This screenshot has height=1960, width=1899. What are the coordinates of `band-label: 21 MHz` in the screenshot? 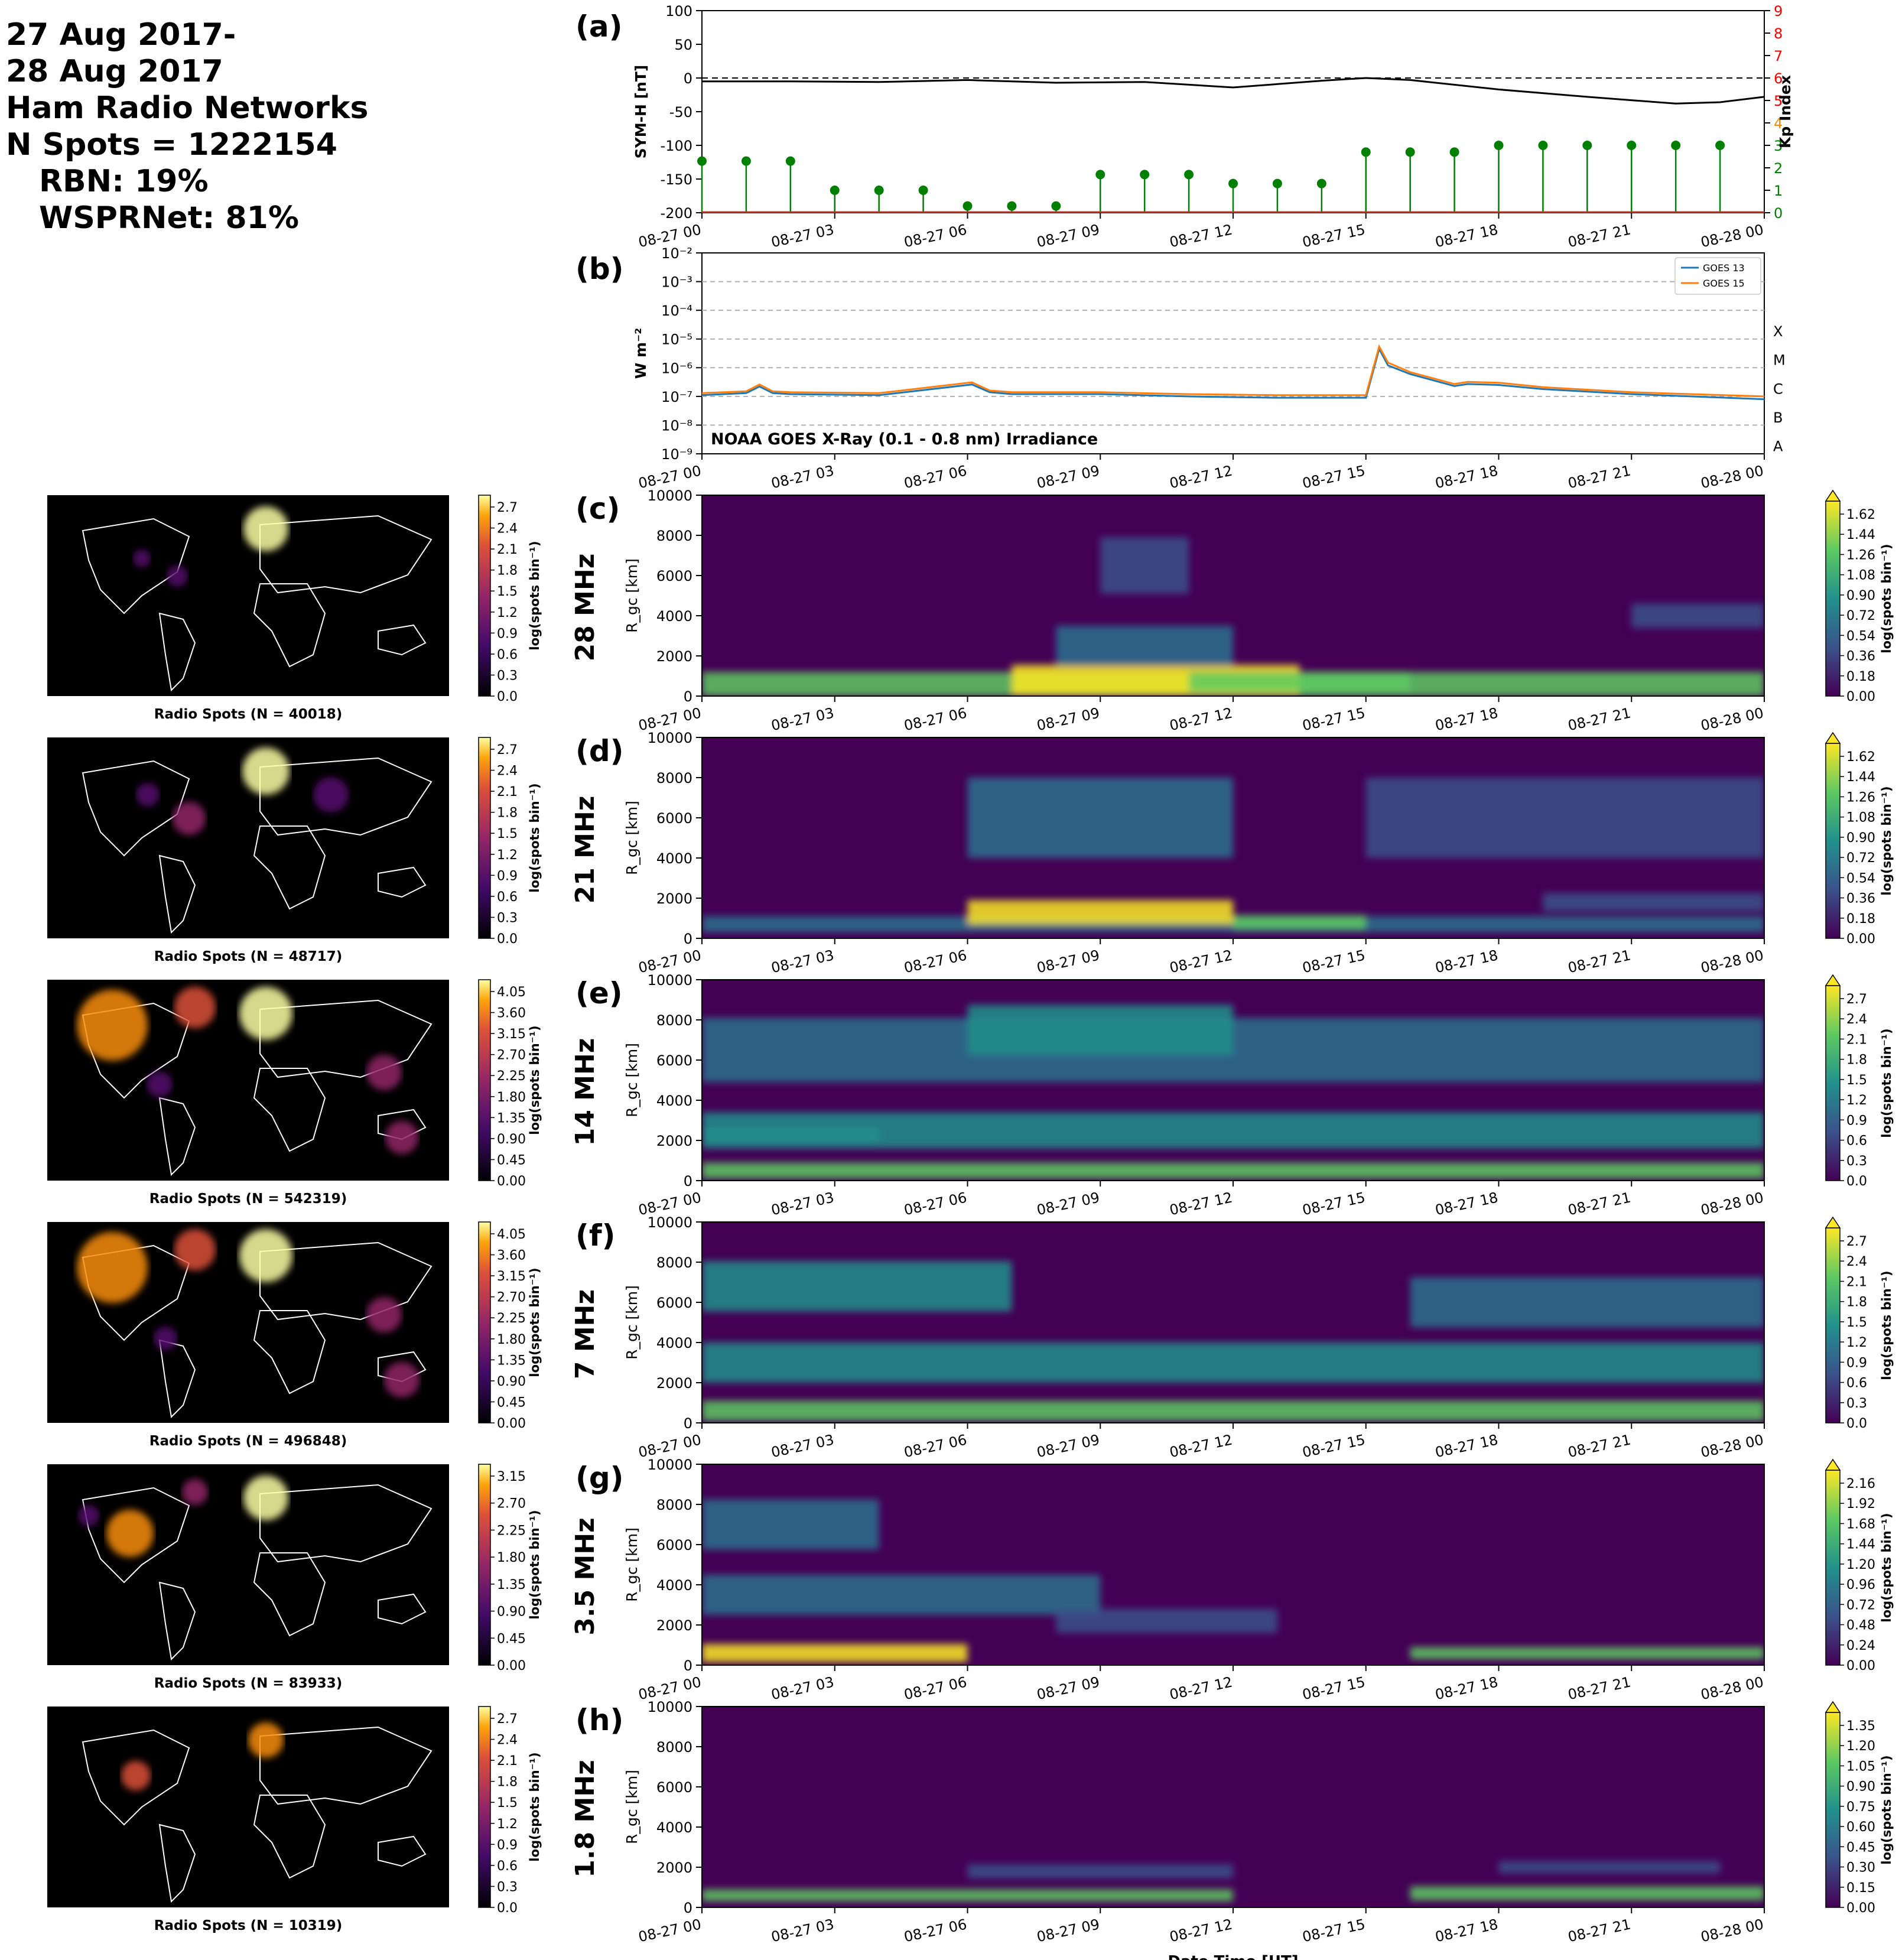 It's located at (585, 850).